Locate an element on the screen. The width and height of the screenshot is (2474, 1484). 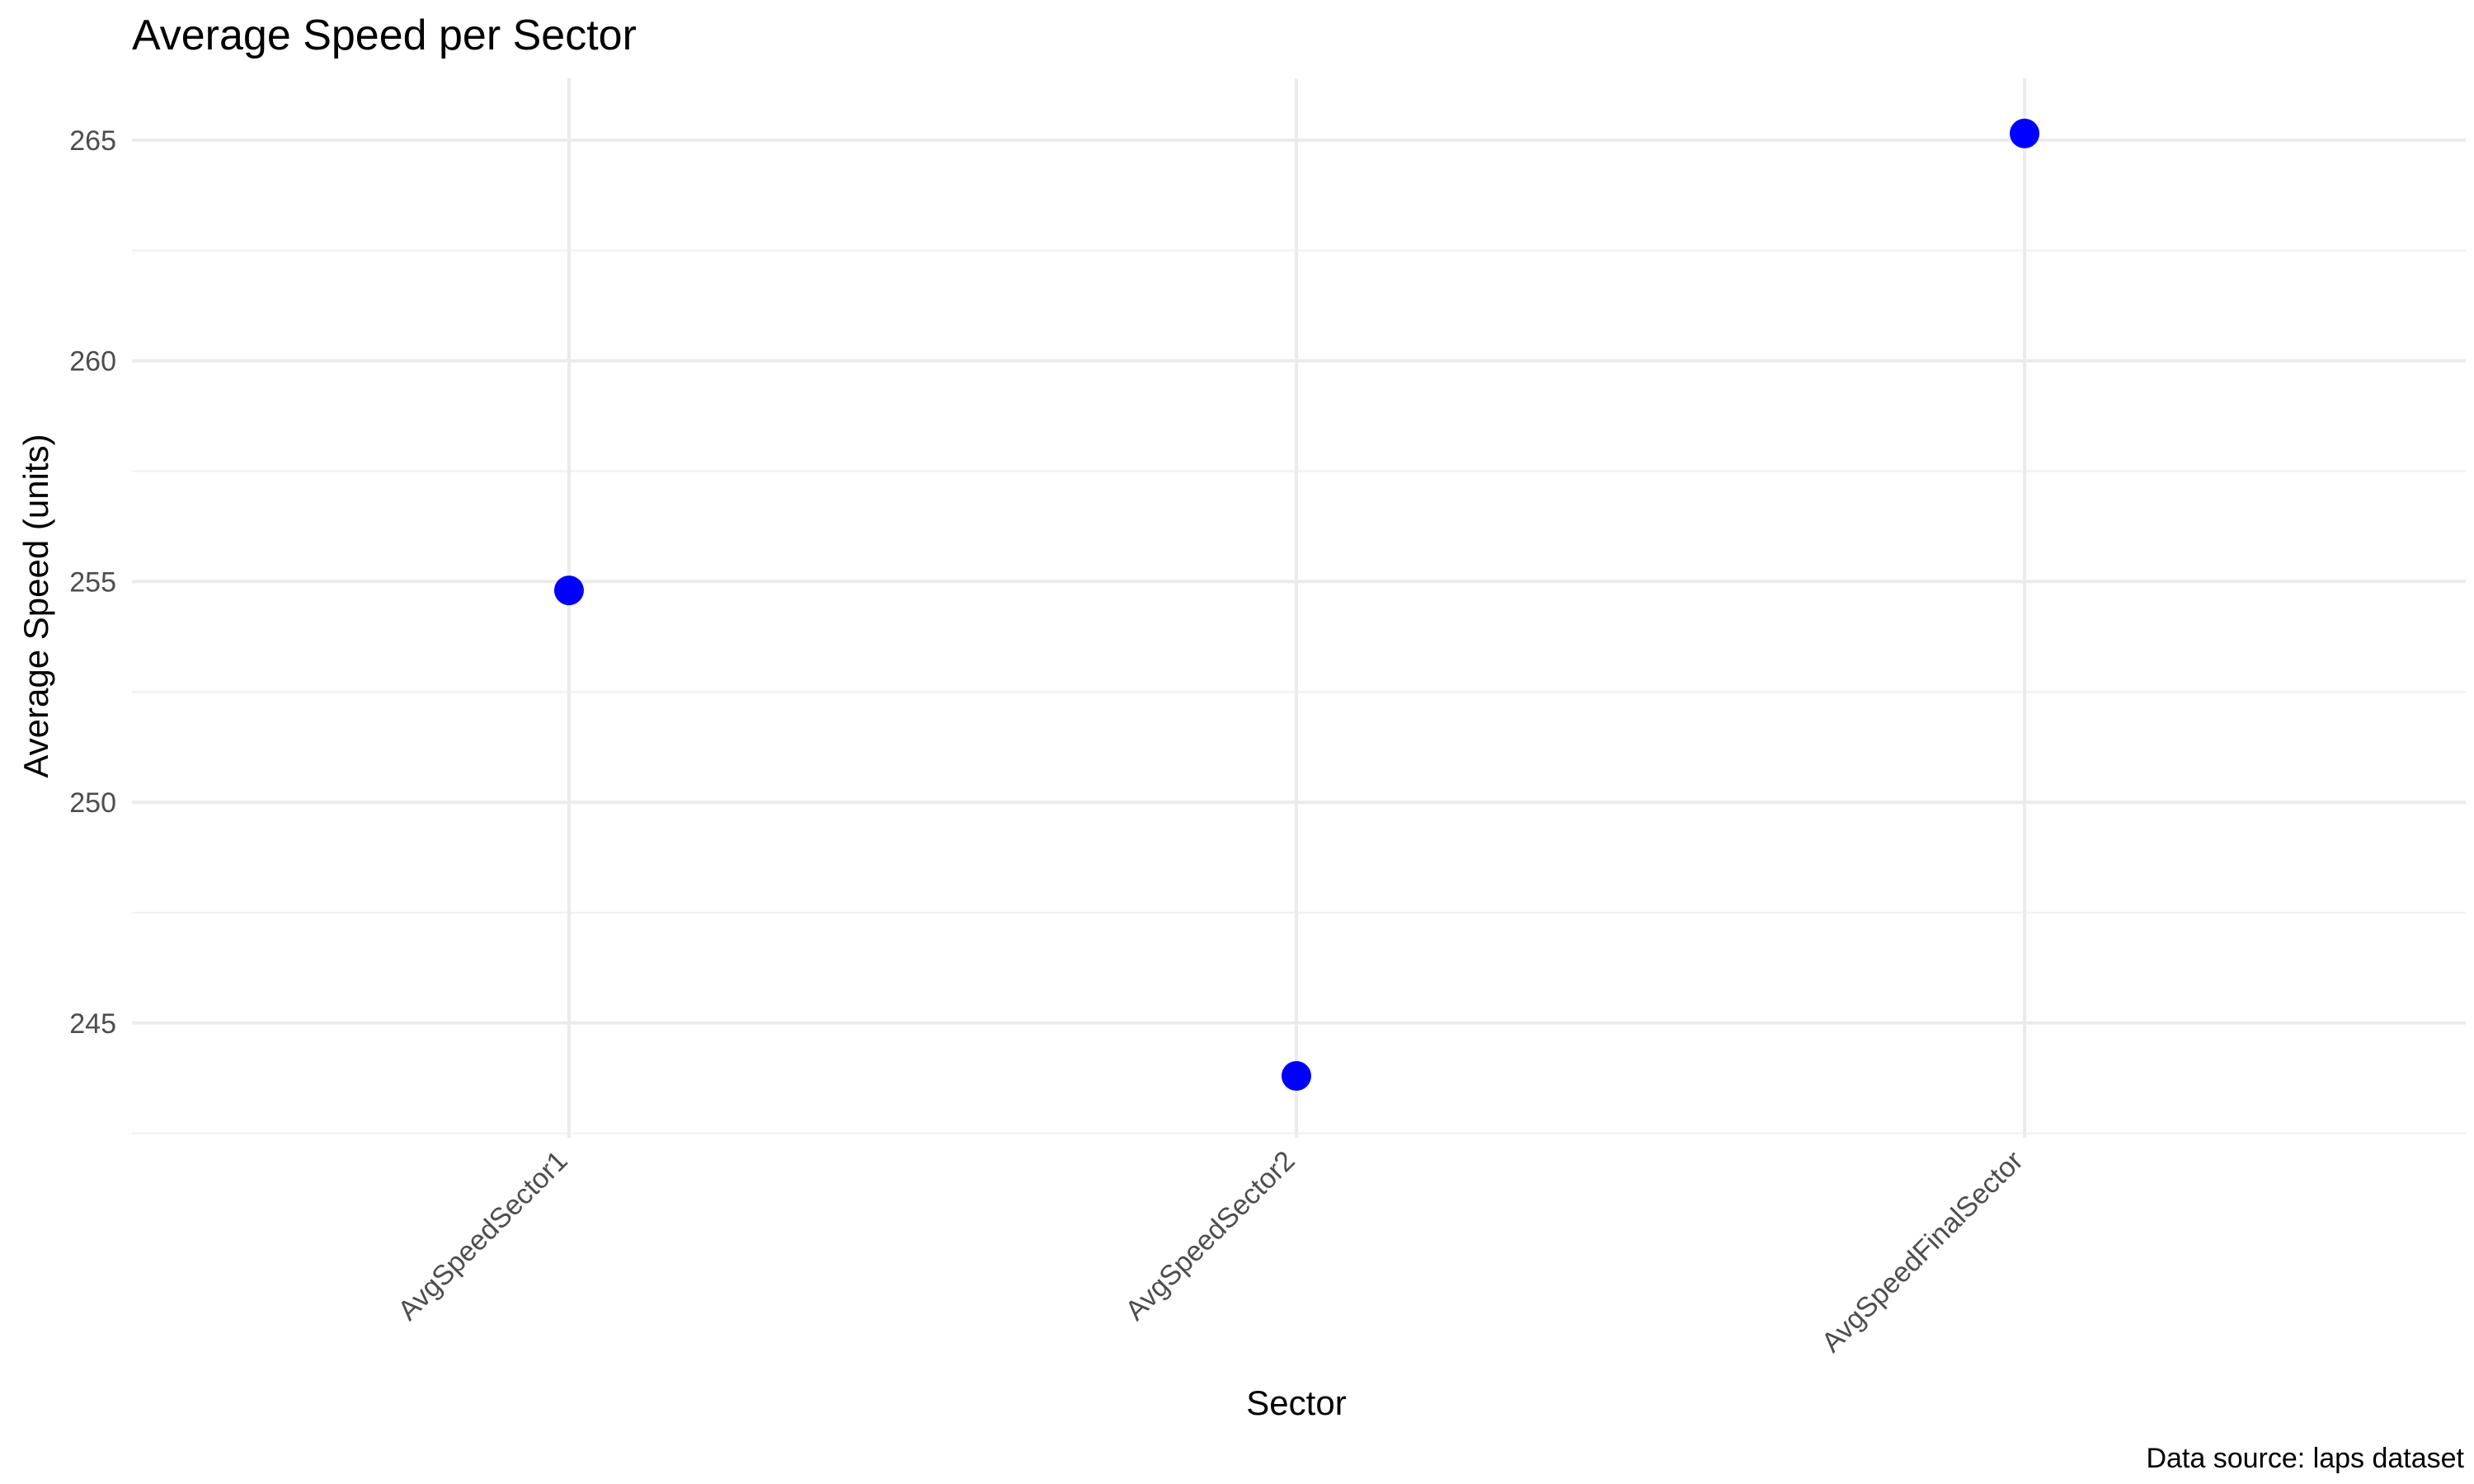
y-axis-tick-labels: 245 250 255 260 265 is located at coordinates (92, 582).